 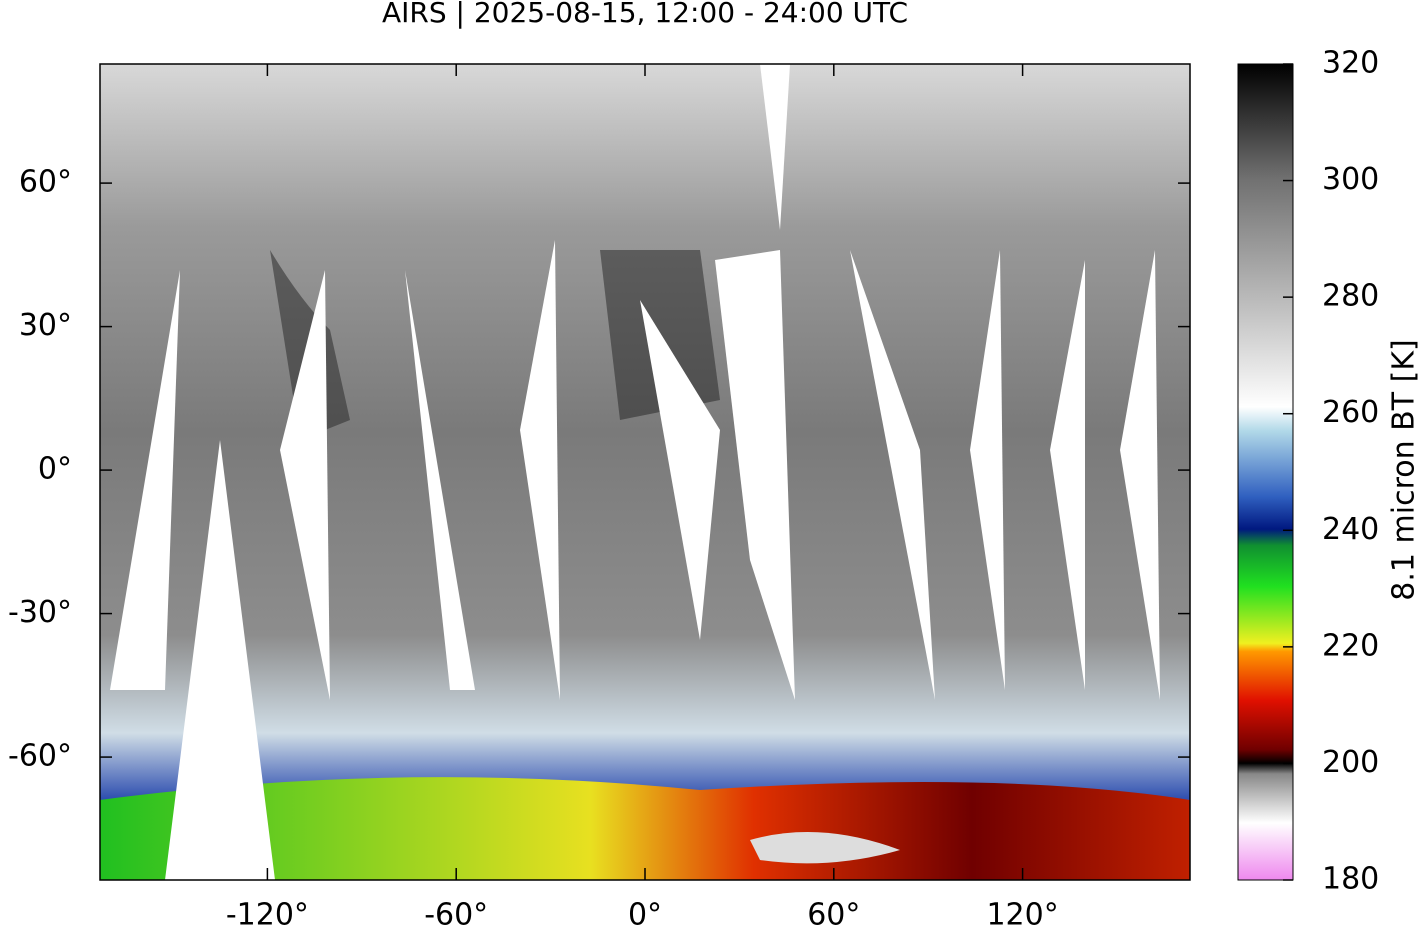 What do you see at coordinates (40, 612) in the screenshot?
I see `y-tick-label: -30°` at bounding box center [40, 612].